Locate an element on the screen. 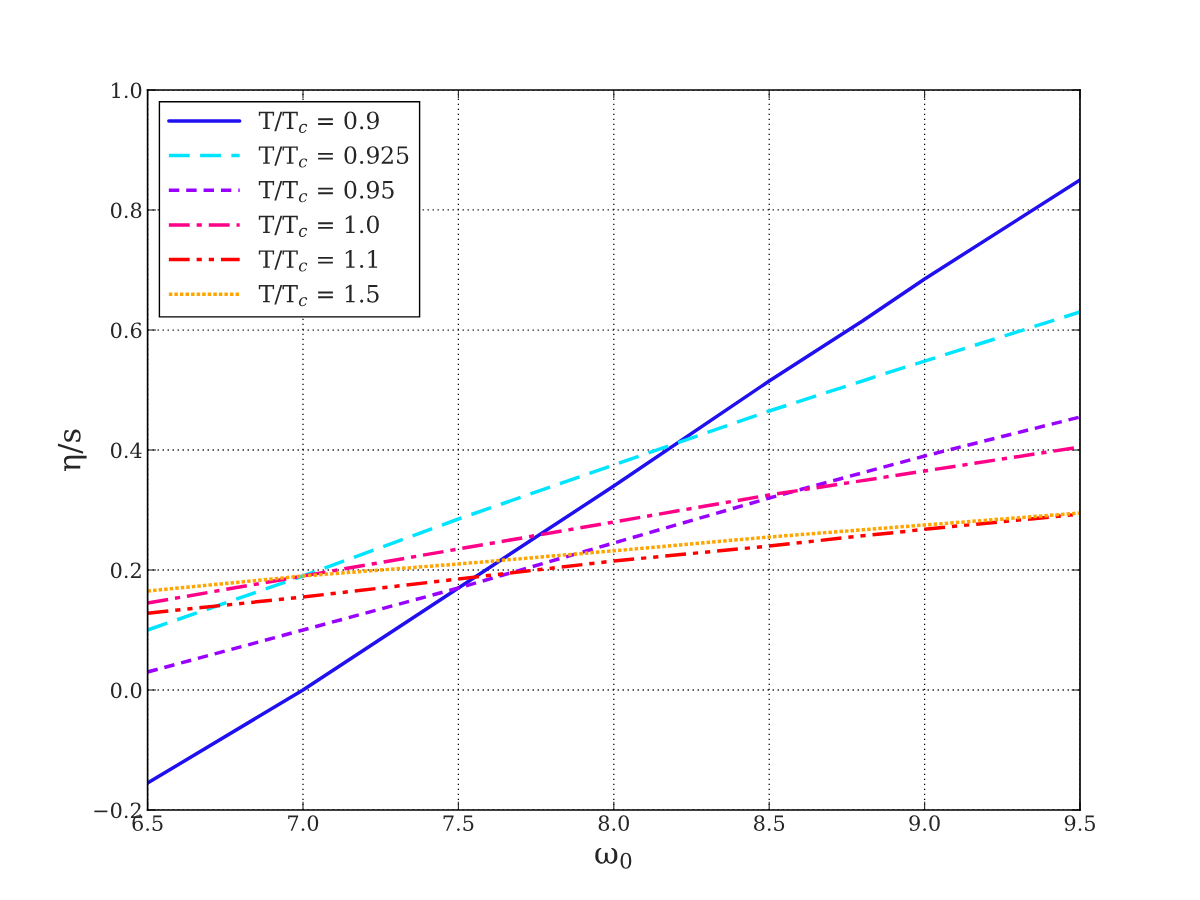 The image size is (1200, 900). y-tick-label: 0.6 is located at coordinates (126, 330).